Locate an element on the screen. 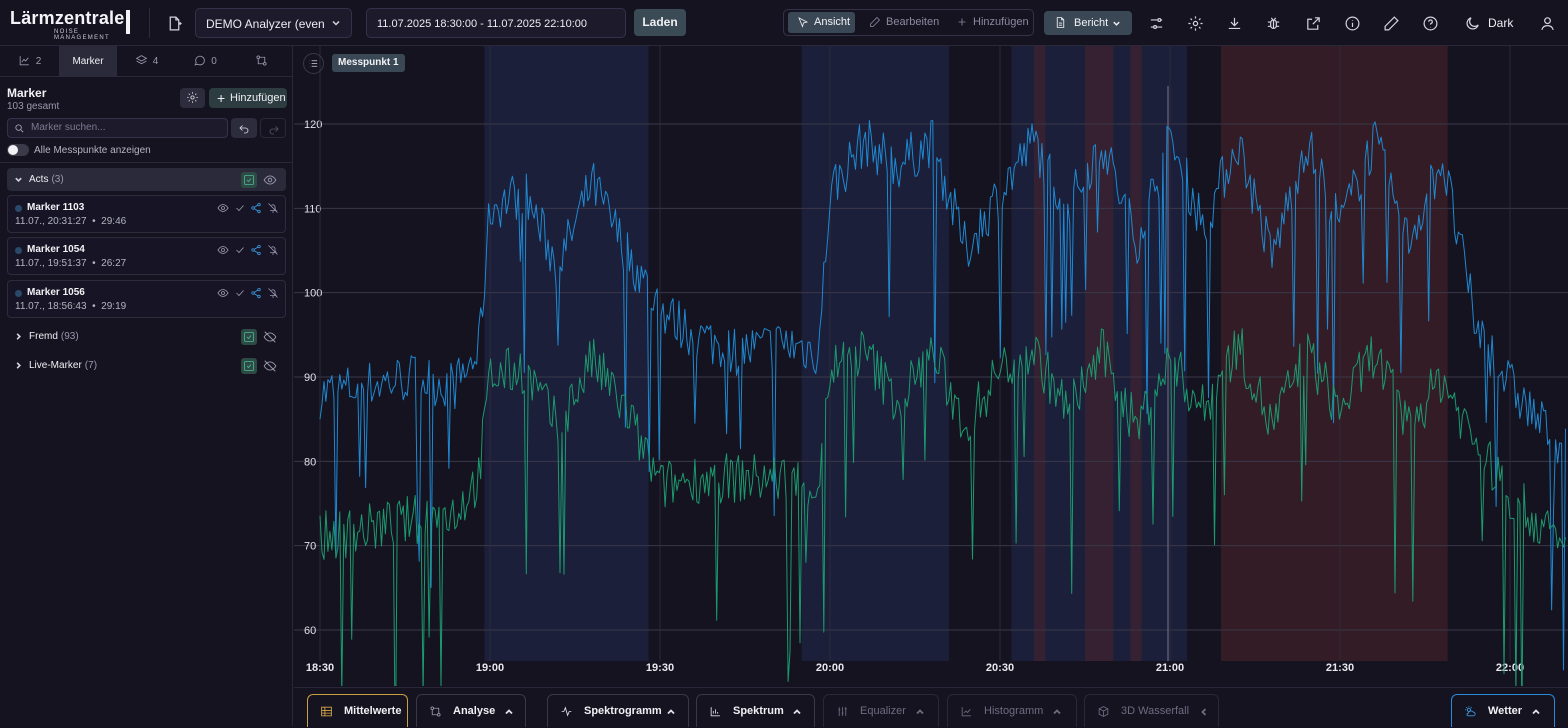 The image size is (1568, 728). moon-icon is located at coordinates (1472, 23).